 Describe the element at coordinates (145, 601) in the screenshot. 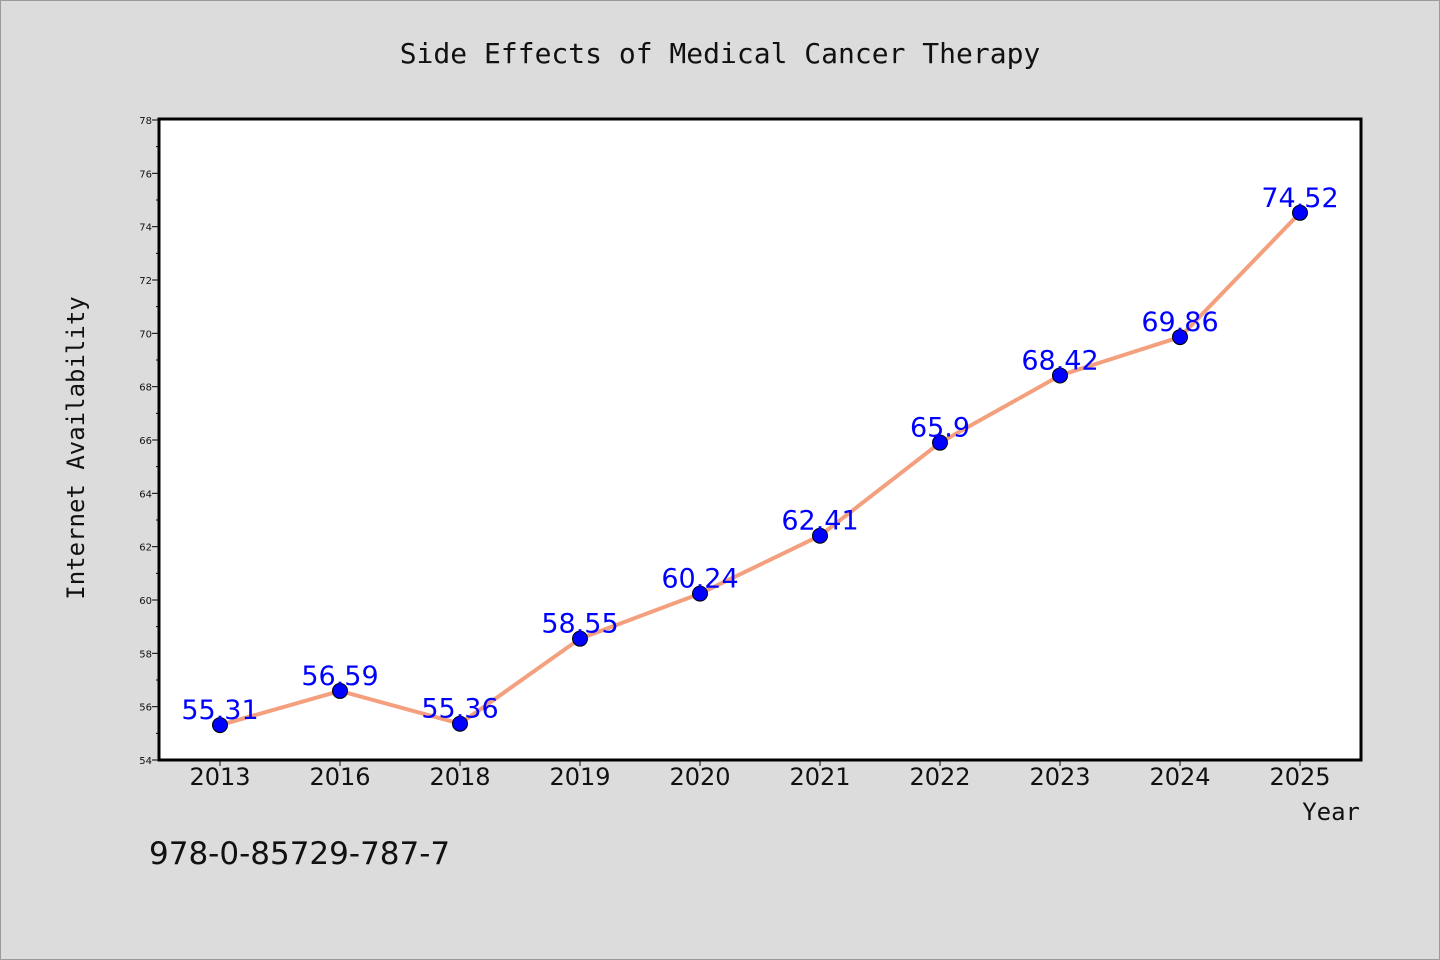

I see `y-tick-label: 60` at that location.